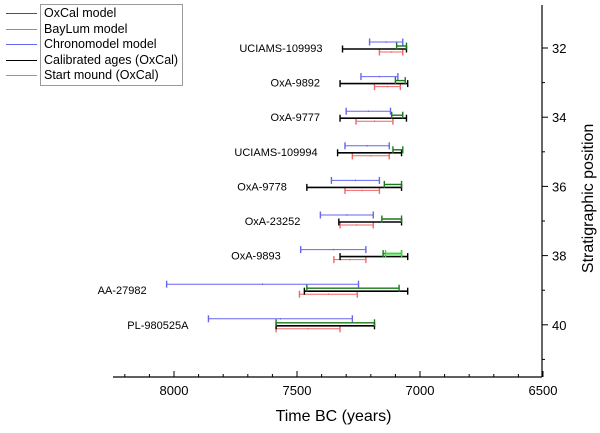 This screenshot has height=433, width=600. What do you see at coordinates (100, 44) in the screenshot?
I see `legend-label: Chronomodel model` at bounding box center [100, 44].